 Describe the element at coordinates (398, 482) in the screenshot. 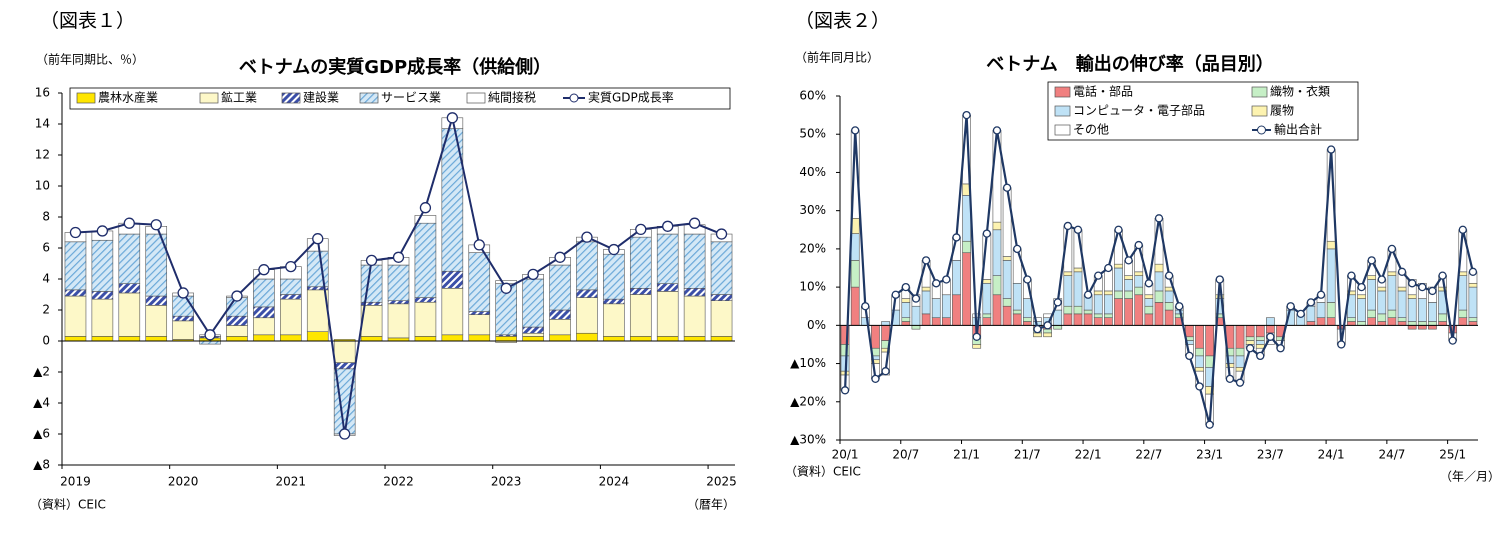

I see `x-tick-label: 2022` at that location.